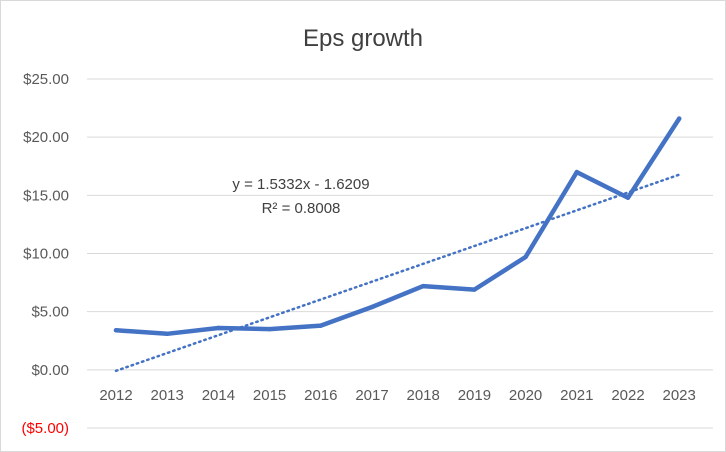 The width and height of the screenshot is (726, 452). I want to click on trendline-equation: y = 1.5332x - 1.6209, so click(300, 184).